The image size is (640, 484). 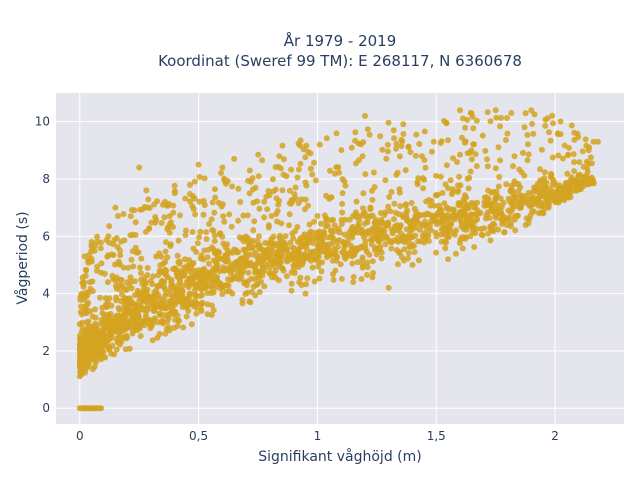 What do you see at coordinates (339, 456) in the screenshot?
I see `x-axis-label: Signifikant våghöjd (m)` at bounding box center [339, 456].